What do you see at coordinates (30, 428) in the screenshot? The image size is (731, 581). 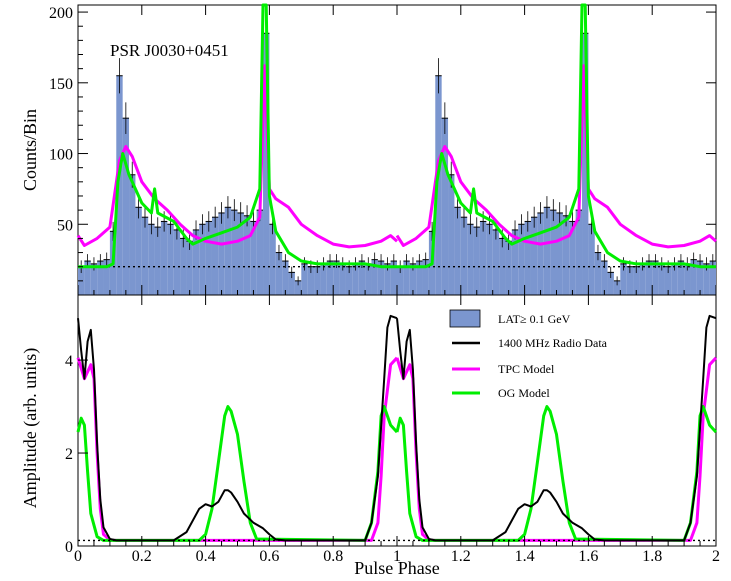 I see `bottom-y-axis-label: Amplitude (arb. units)` at bounding box center [30, 428].